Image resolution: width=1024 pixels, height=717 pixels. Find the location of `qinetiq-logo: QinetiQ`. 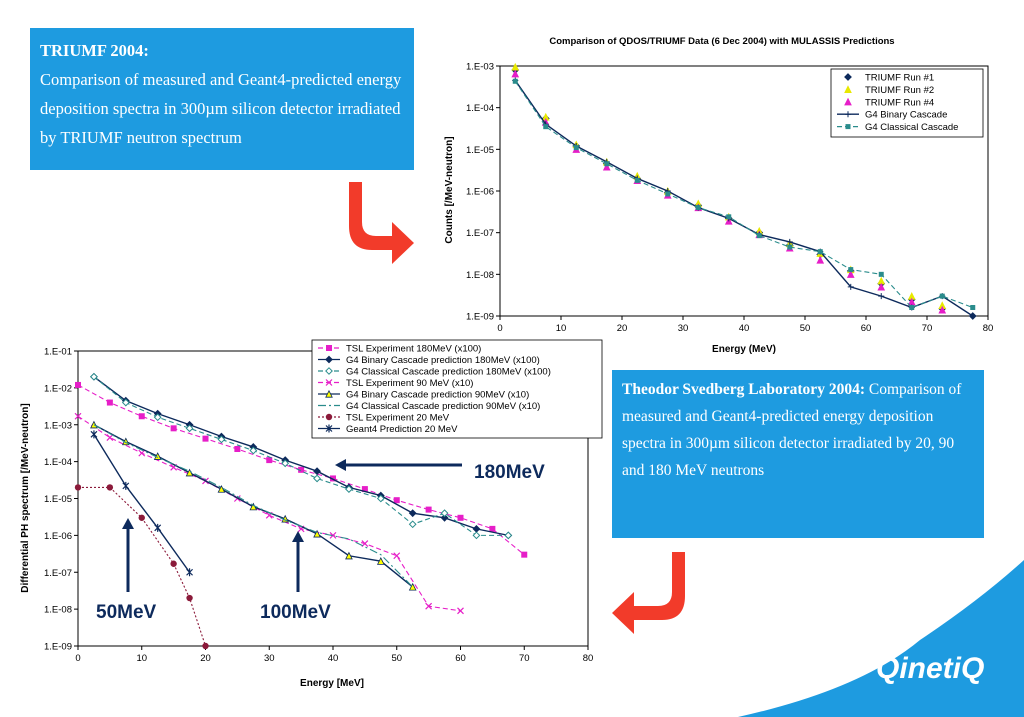

qinetiq-logo: QinetiQ is located at coordinates (930, 668).